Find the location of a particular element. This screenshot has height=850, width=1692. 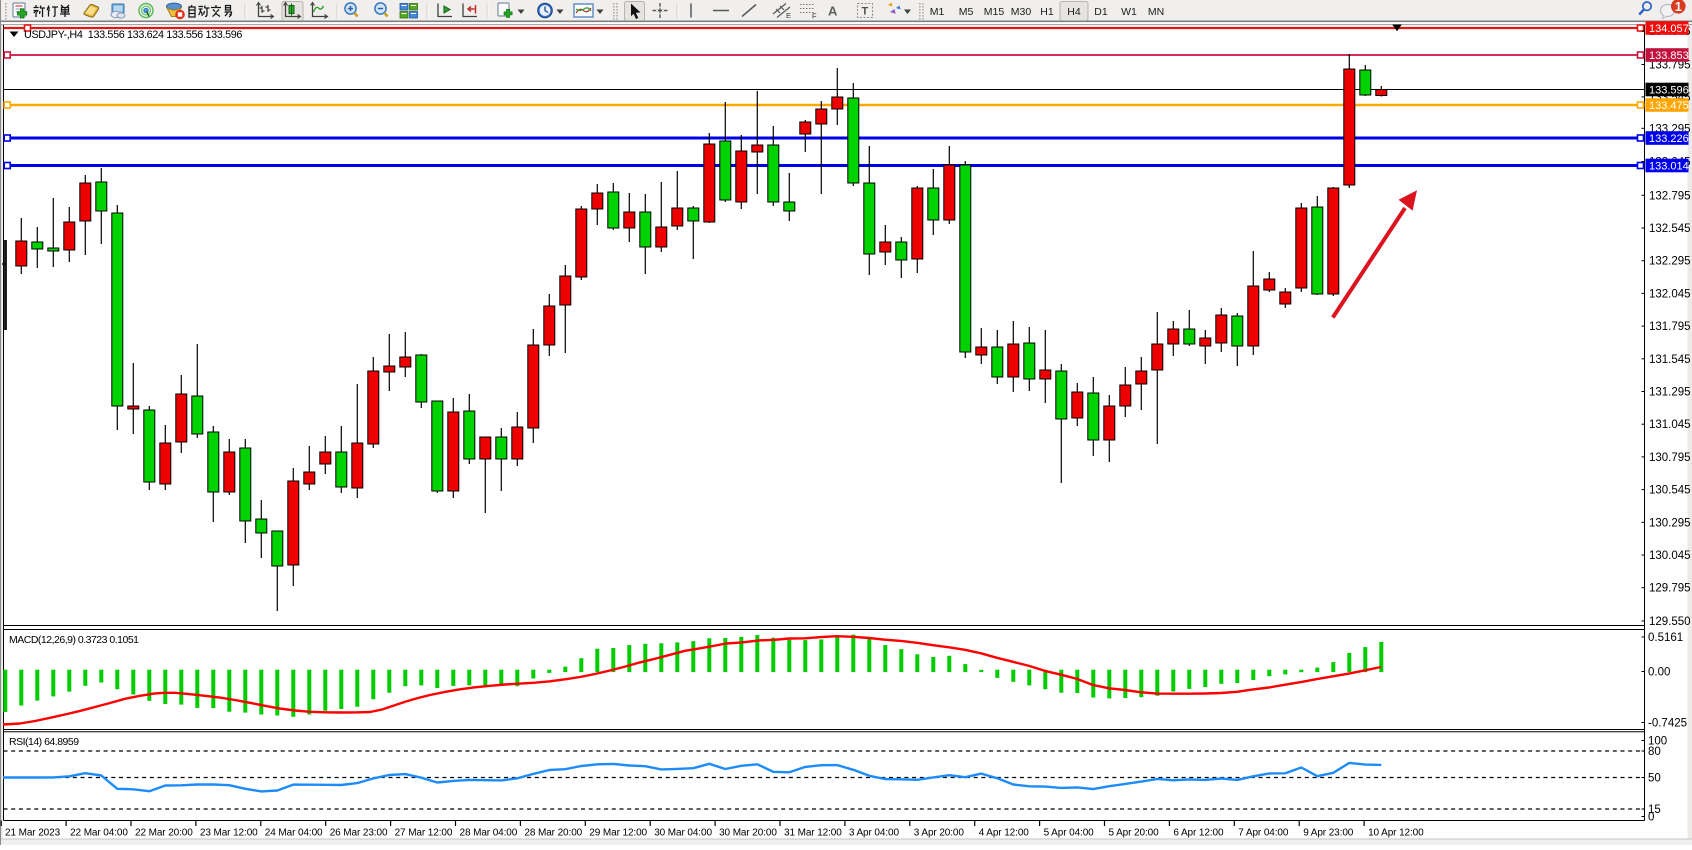

svg-text: 129.550 is located at coordinates (1670, 622).